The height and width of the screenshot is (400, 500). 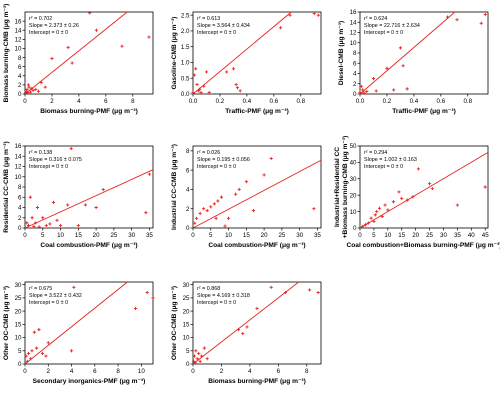 I want to click on x-tick-label: 8, so click(x=133, y=101).